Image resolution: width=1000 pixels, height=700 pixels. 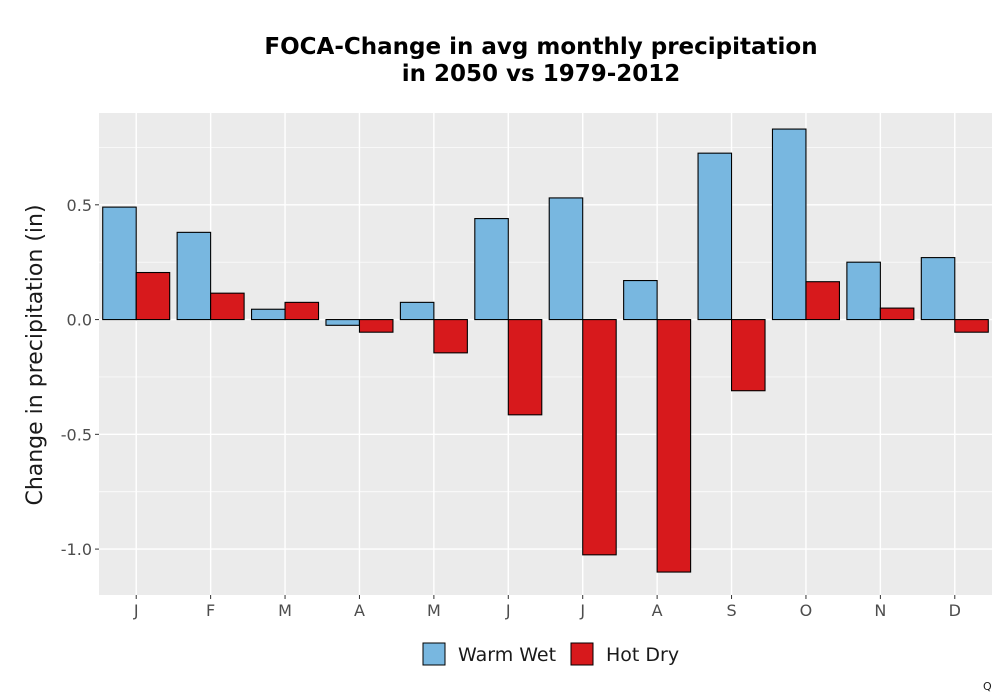 I want to click on legend-swatch-hot-dry, so click(x=582, y=654).